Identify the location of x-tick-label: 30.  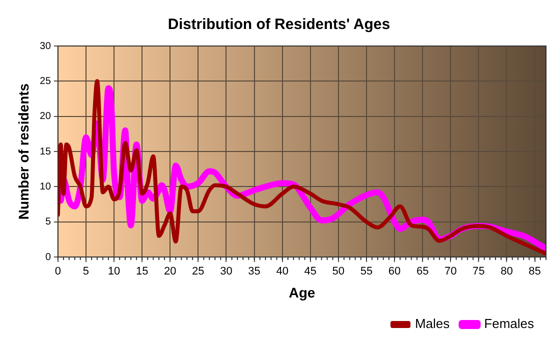
(226, 272).